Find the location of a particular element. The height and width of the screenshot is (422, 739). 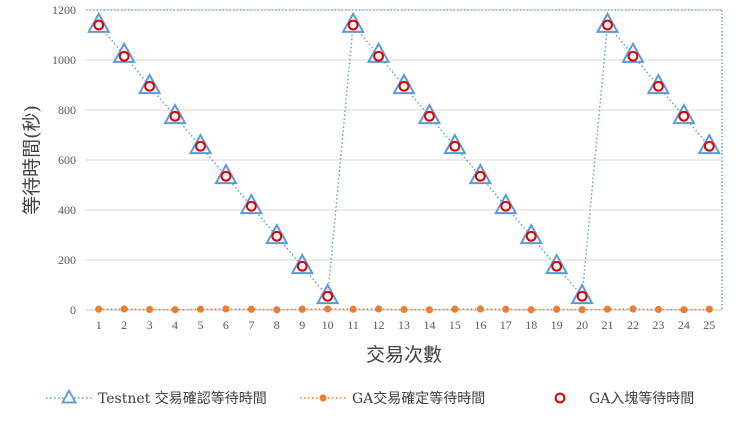

x-tick-label: 13 is located at coordinates (404, 325).